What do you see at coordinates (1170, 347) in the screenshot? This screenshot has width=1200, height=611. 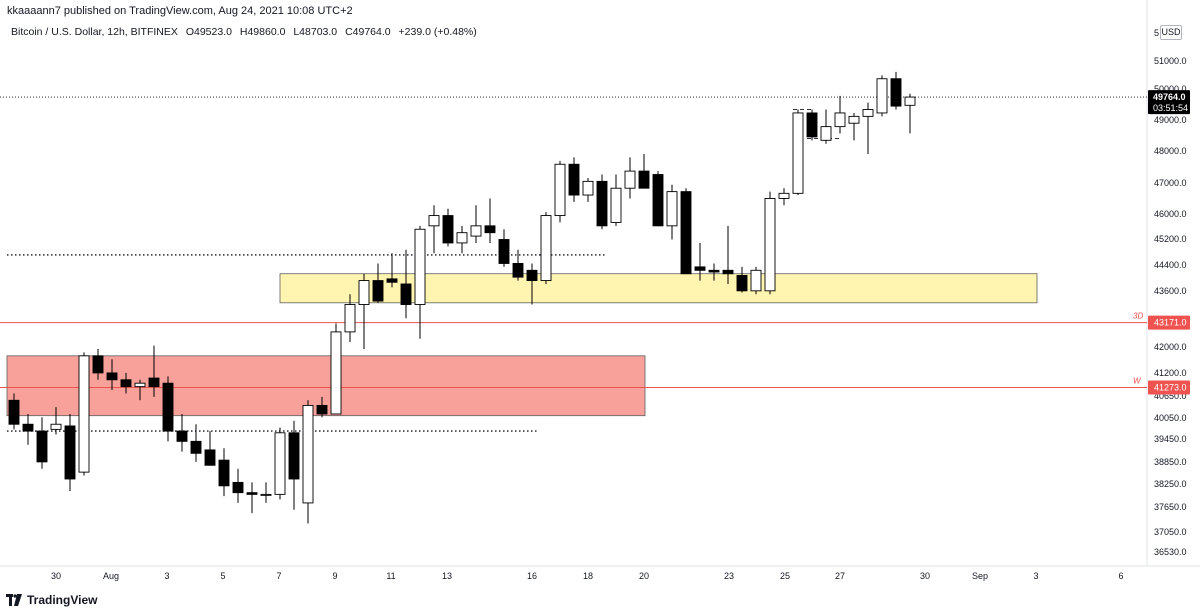 I see `y-tick-label: 42000.0` at bounding box center [1170, 347].